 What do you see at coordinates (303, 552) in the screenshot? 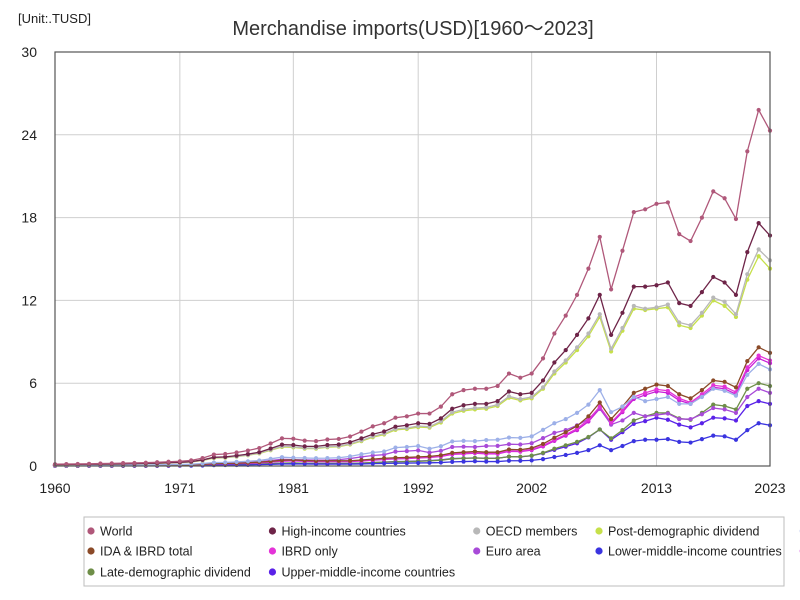
I see `legend-item: IBRD only` at bounding box center [303, 552].